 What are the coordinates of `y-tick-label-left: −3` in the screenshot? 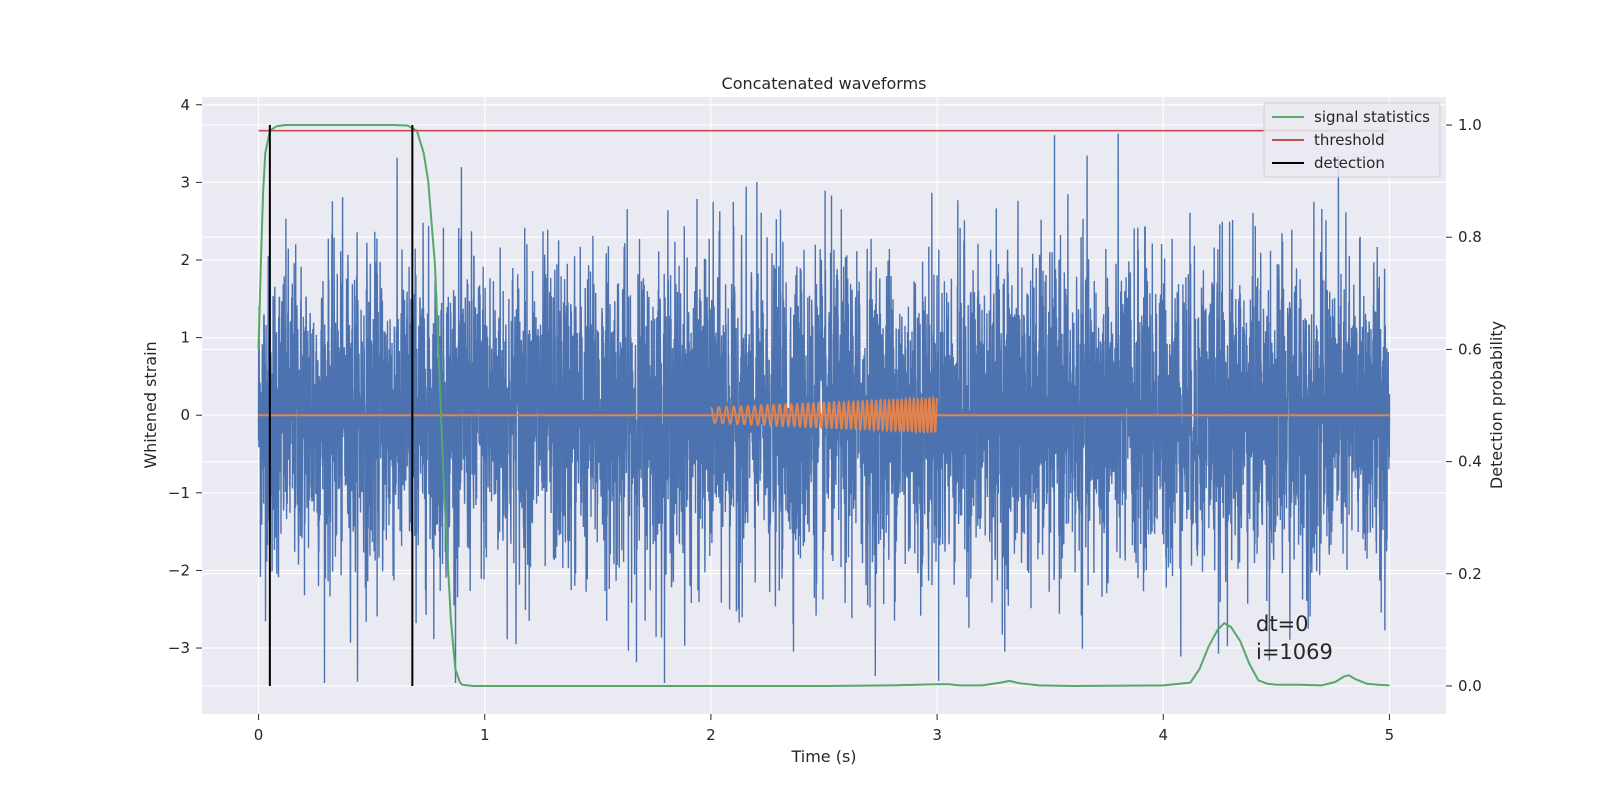 It's located at (179, 648).